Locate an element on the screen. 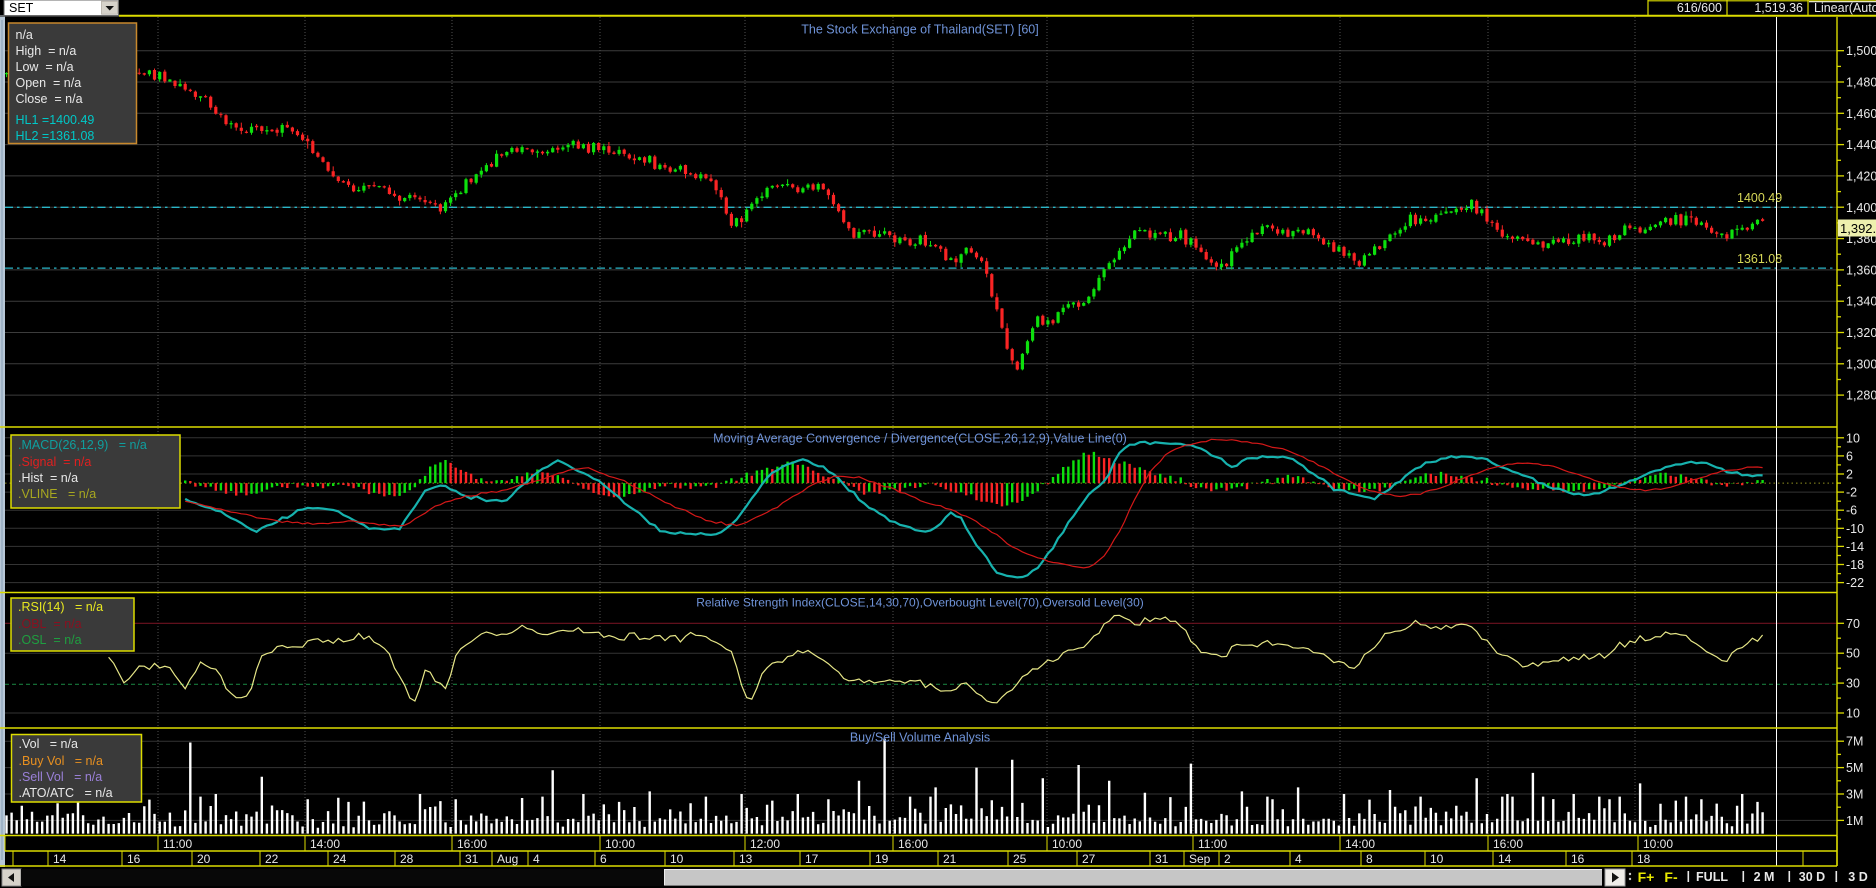  svg-text: 12:00 is located at coordinates (765, 844).